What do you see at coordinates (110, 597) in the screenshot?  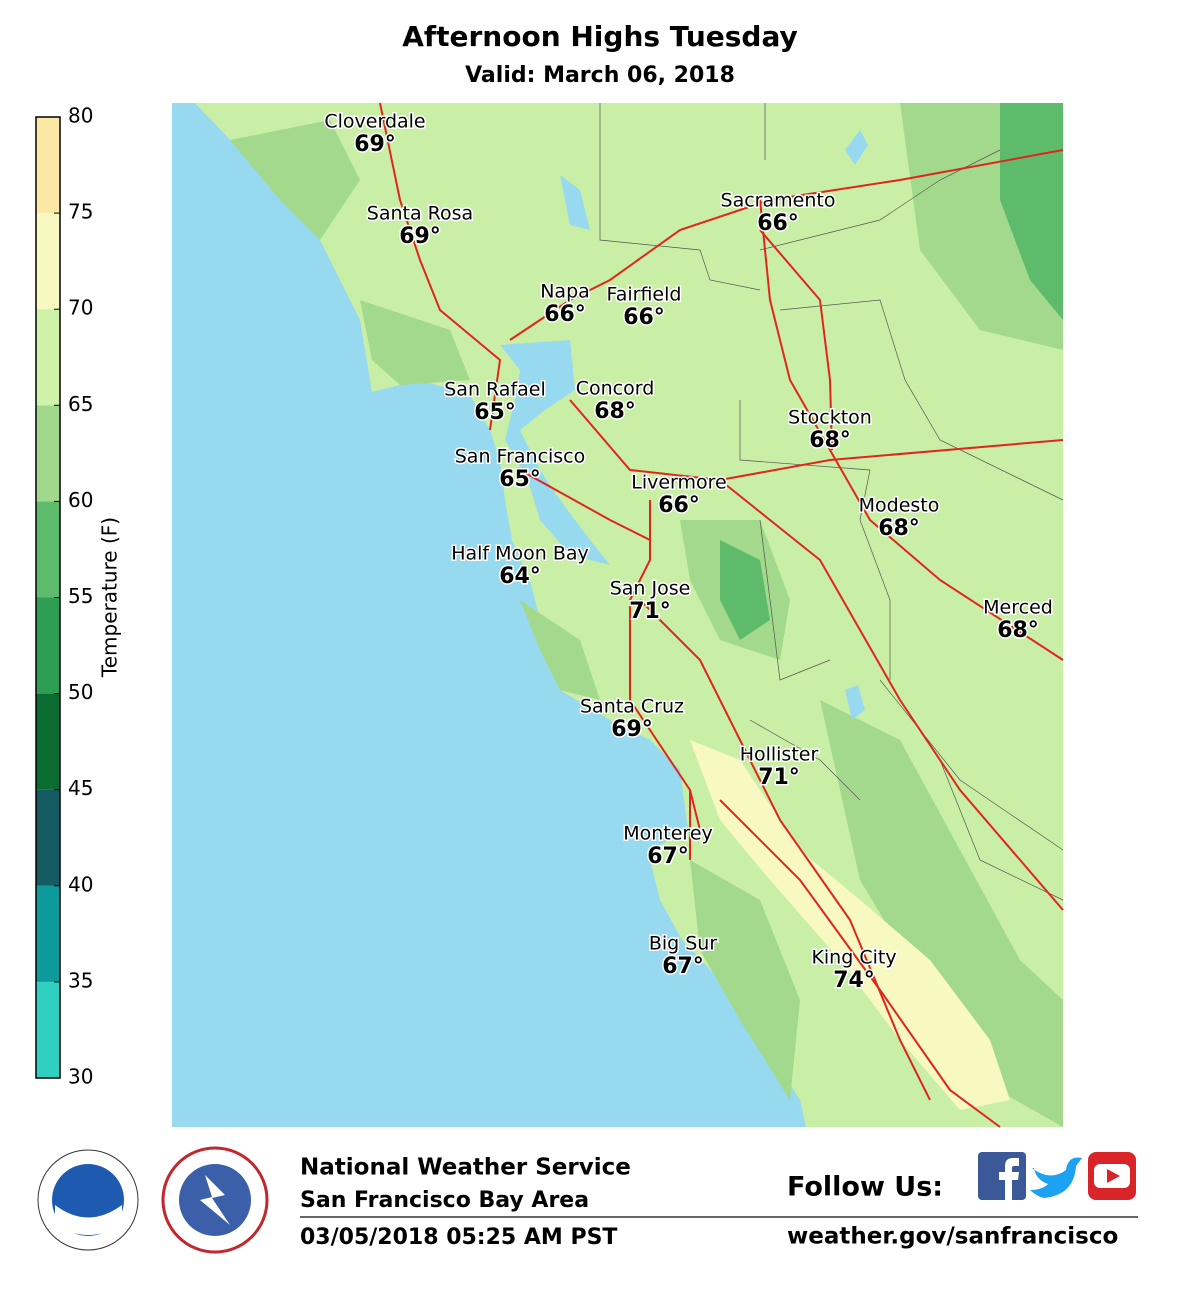 I see `colorbar-label: Temperature (F)` at bounding box center [110, 597].